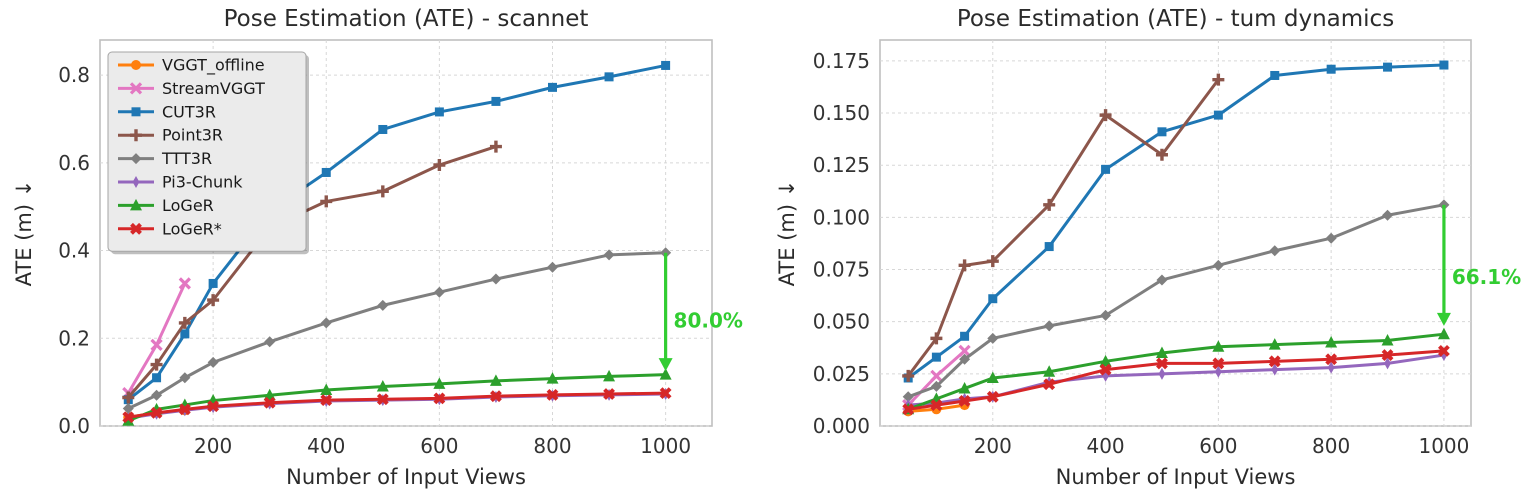 This screenshot has height=497, width=1525. Describe the element at coordinates (841, 61) in the screenshot. I see `y-tick-label: 0.175` at that location.